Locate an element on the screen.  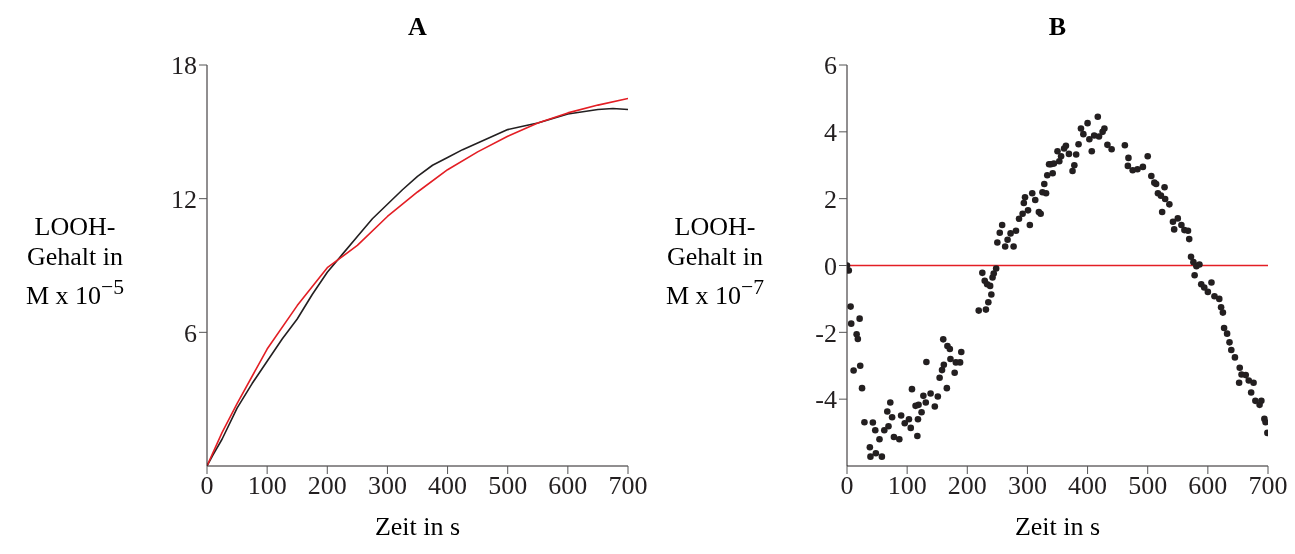
y-tick-label: 2 is located at coordinates (830, 199).